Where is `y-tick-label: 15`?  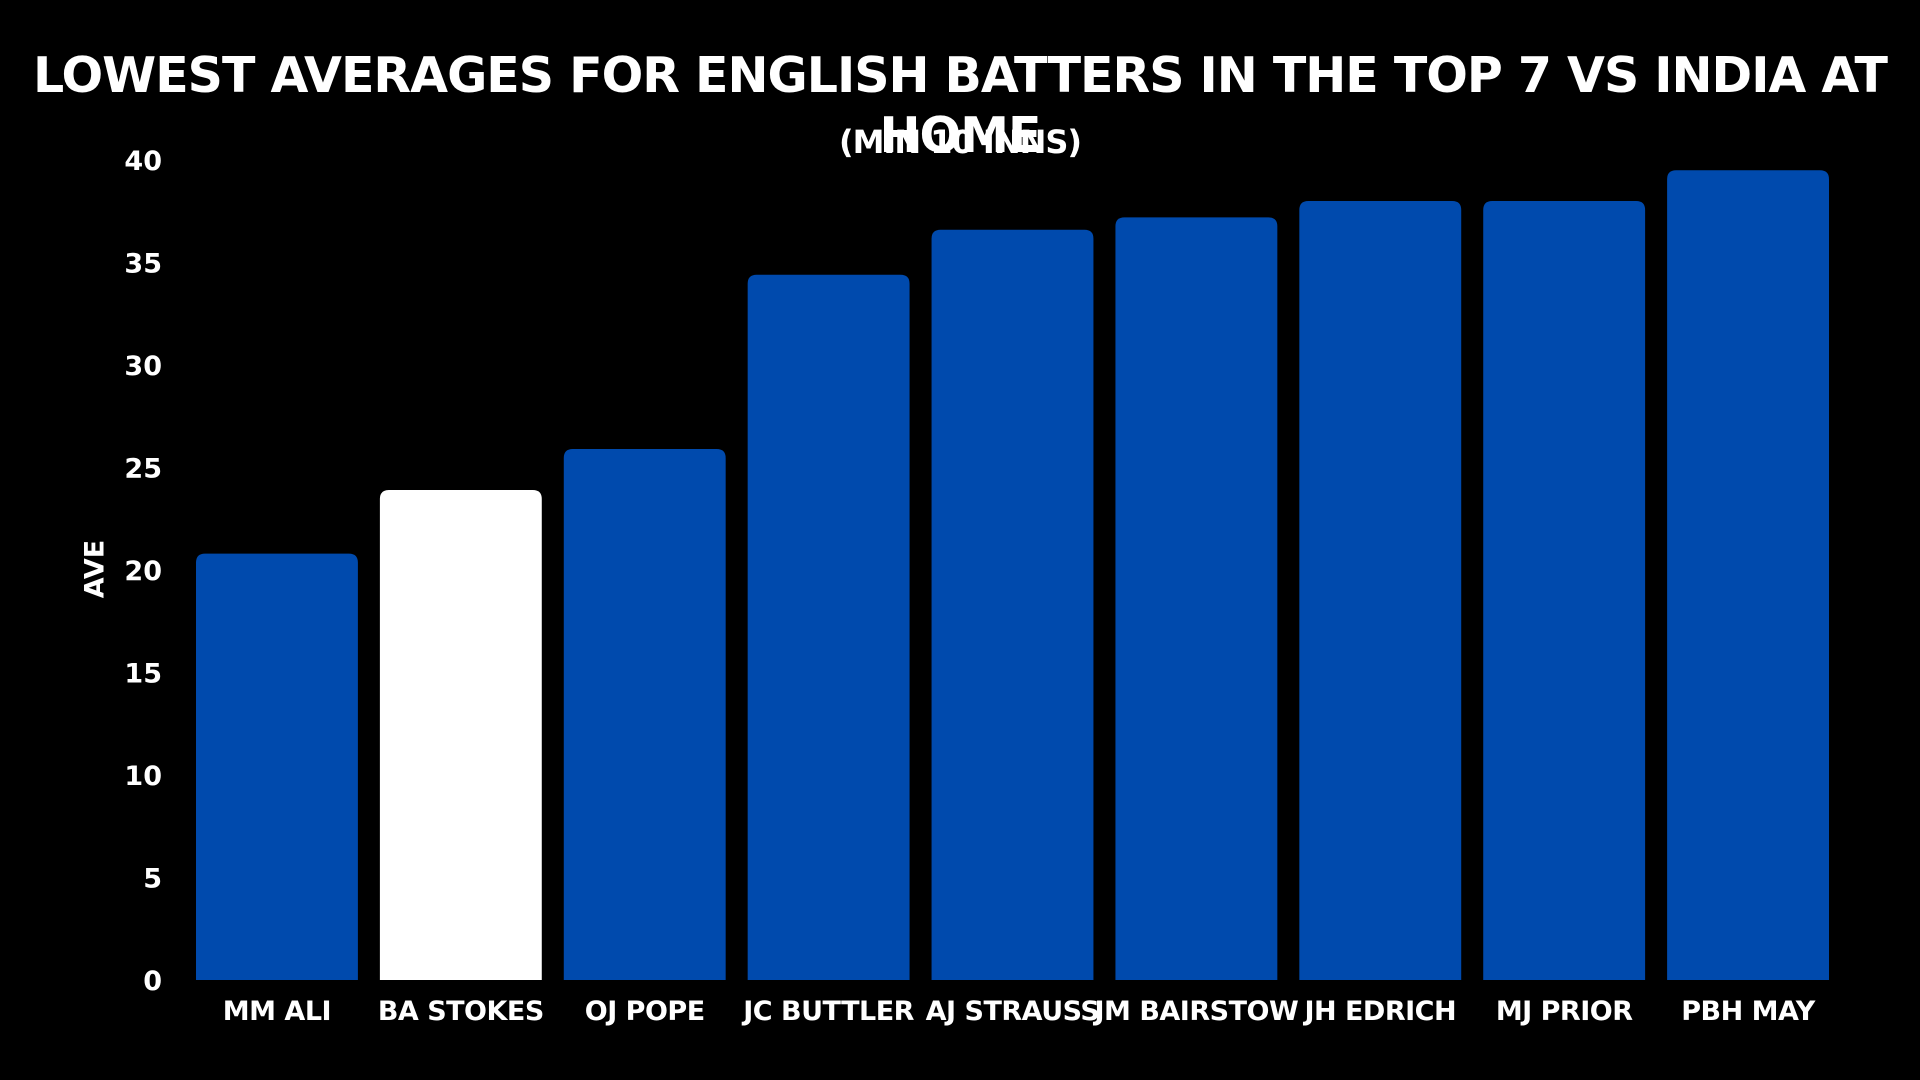 y-tick-label: 15 is located at coordinates (143, 674).